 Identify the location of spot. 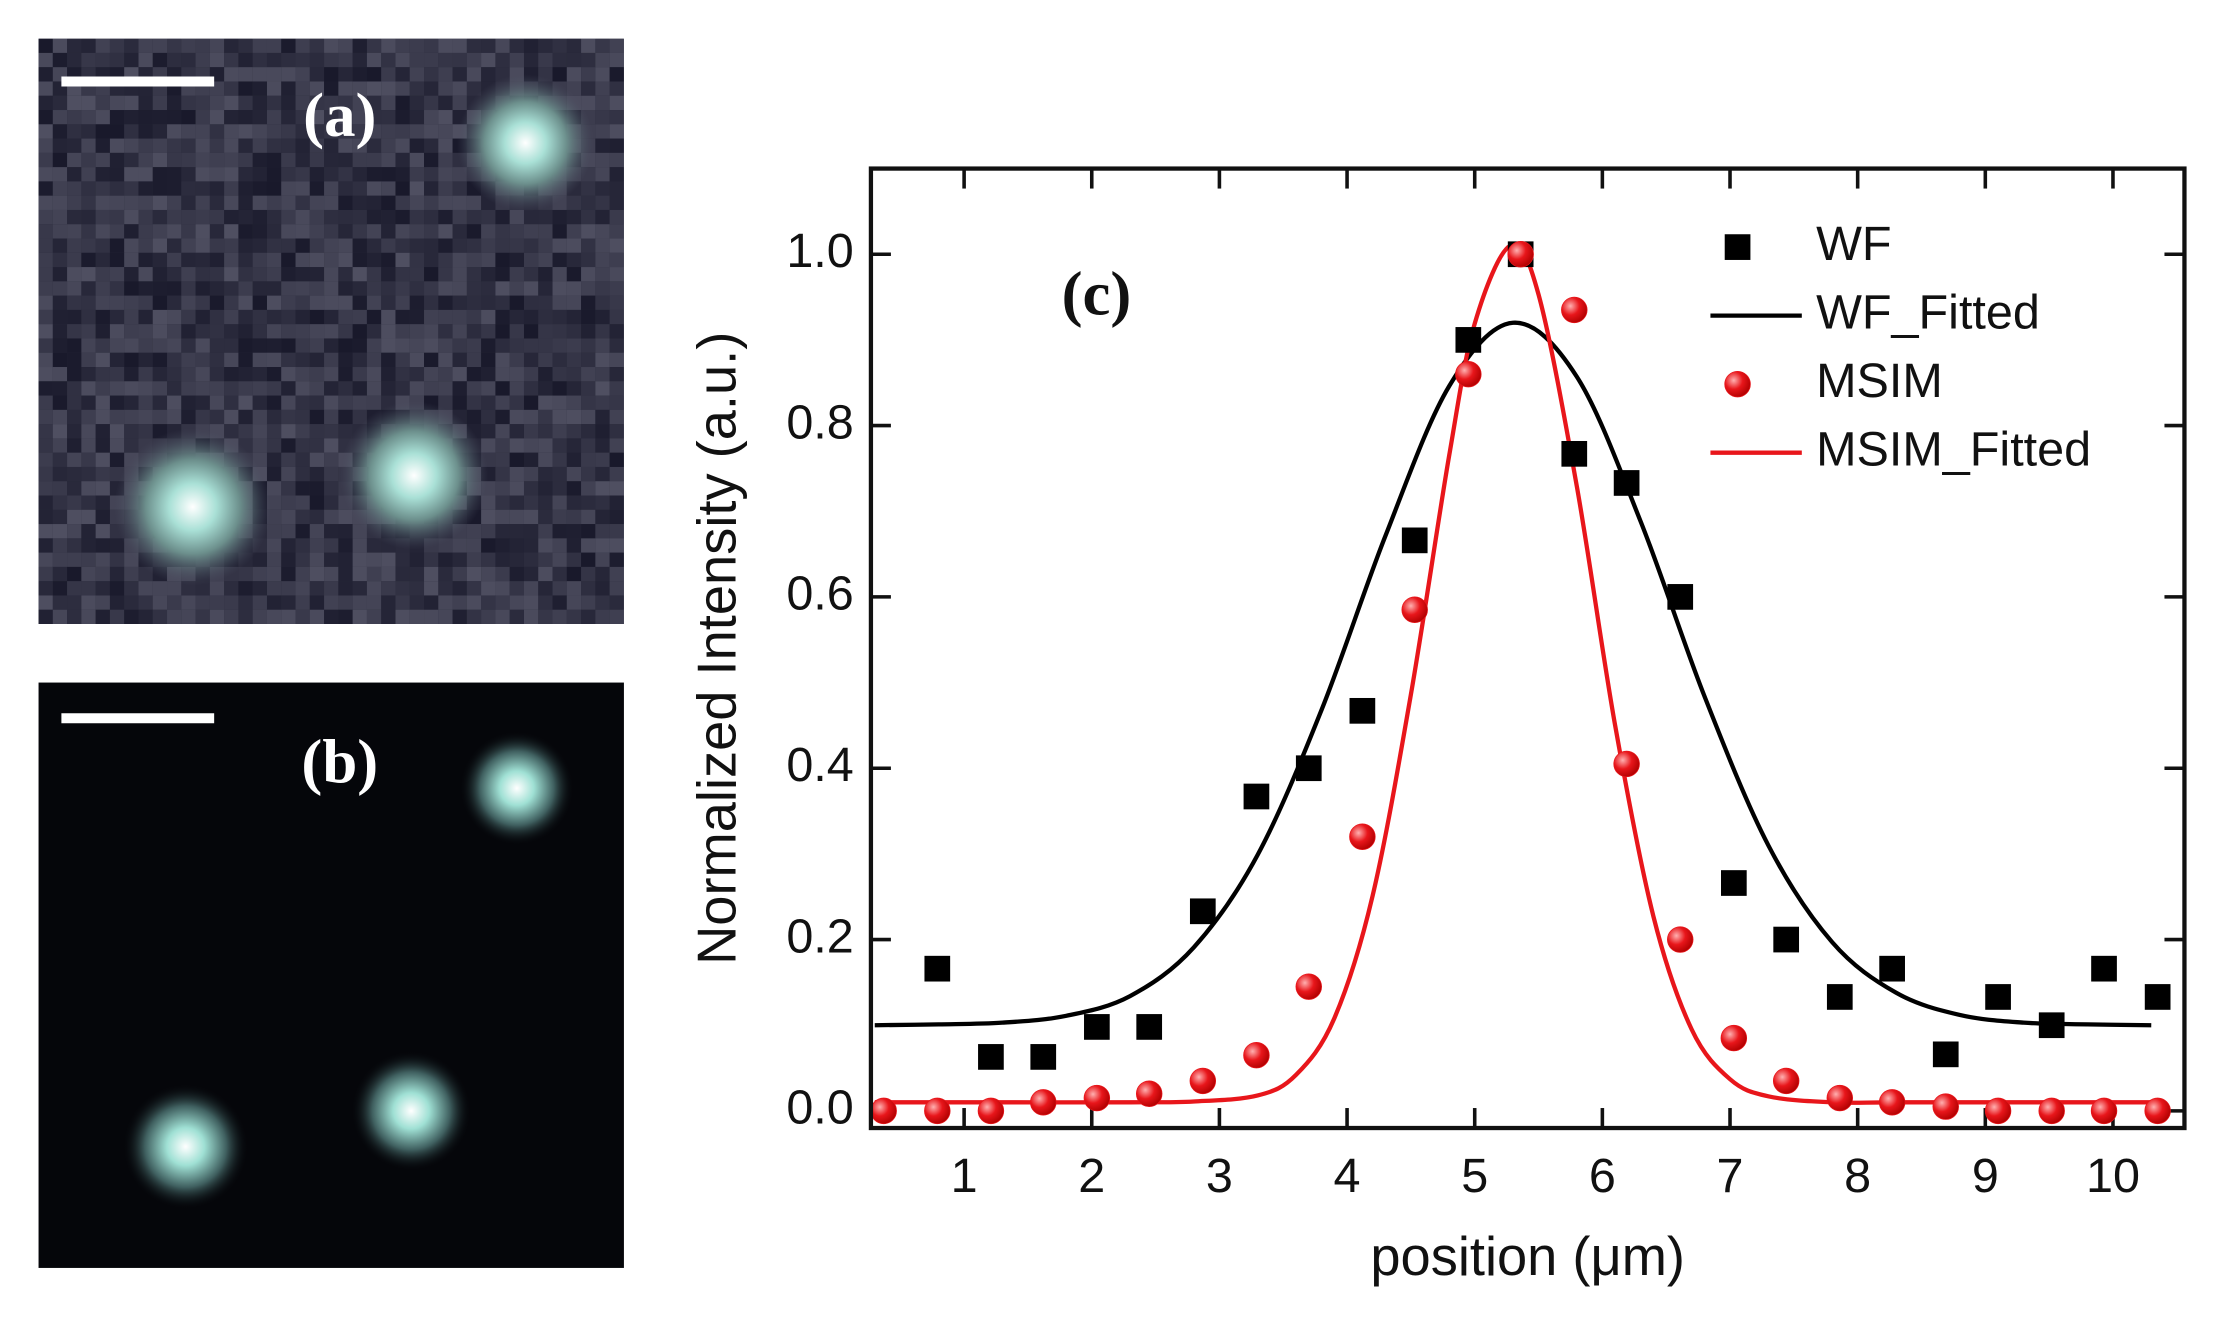
(185, 1146).